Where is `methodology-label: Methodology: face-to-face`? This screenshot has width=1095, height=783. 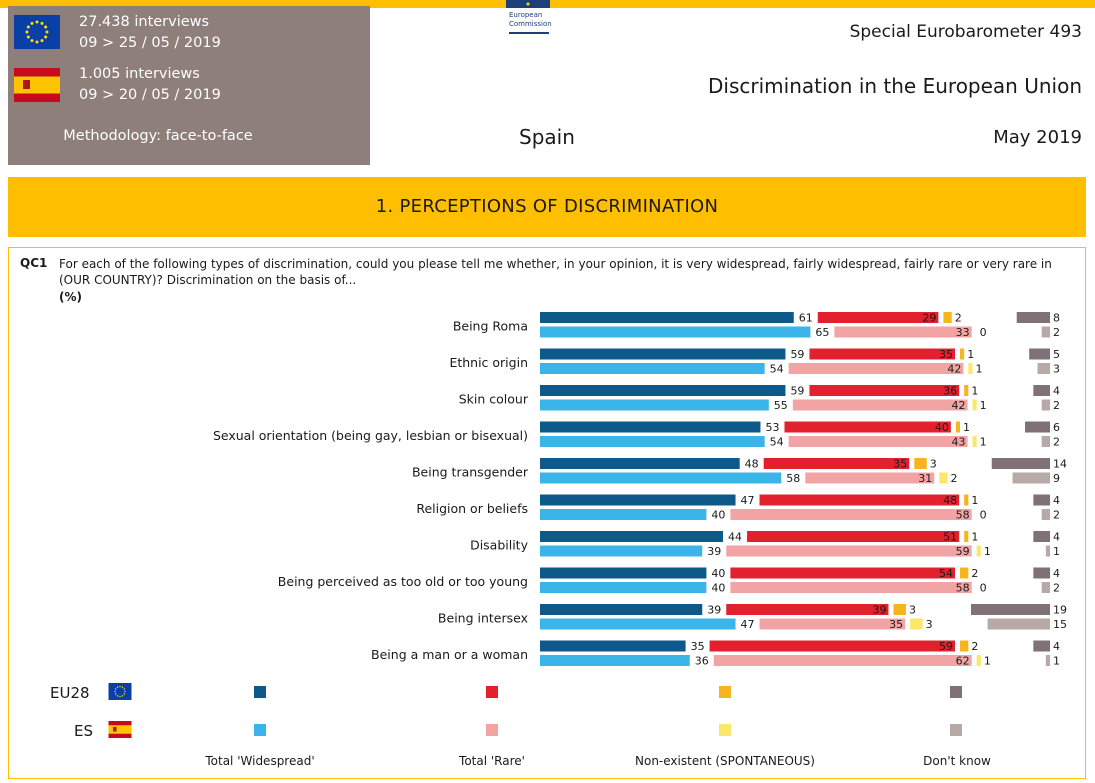 methodology-label: Methodology: face-to-face is located at coordinates (158, 136).